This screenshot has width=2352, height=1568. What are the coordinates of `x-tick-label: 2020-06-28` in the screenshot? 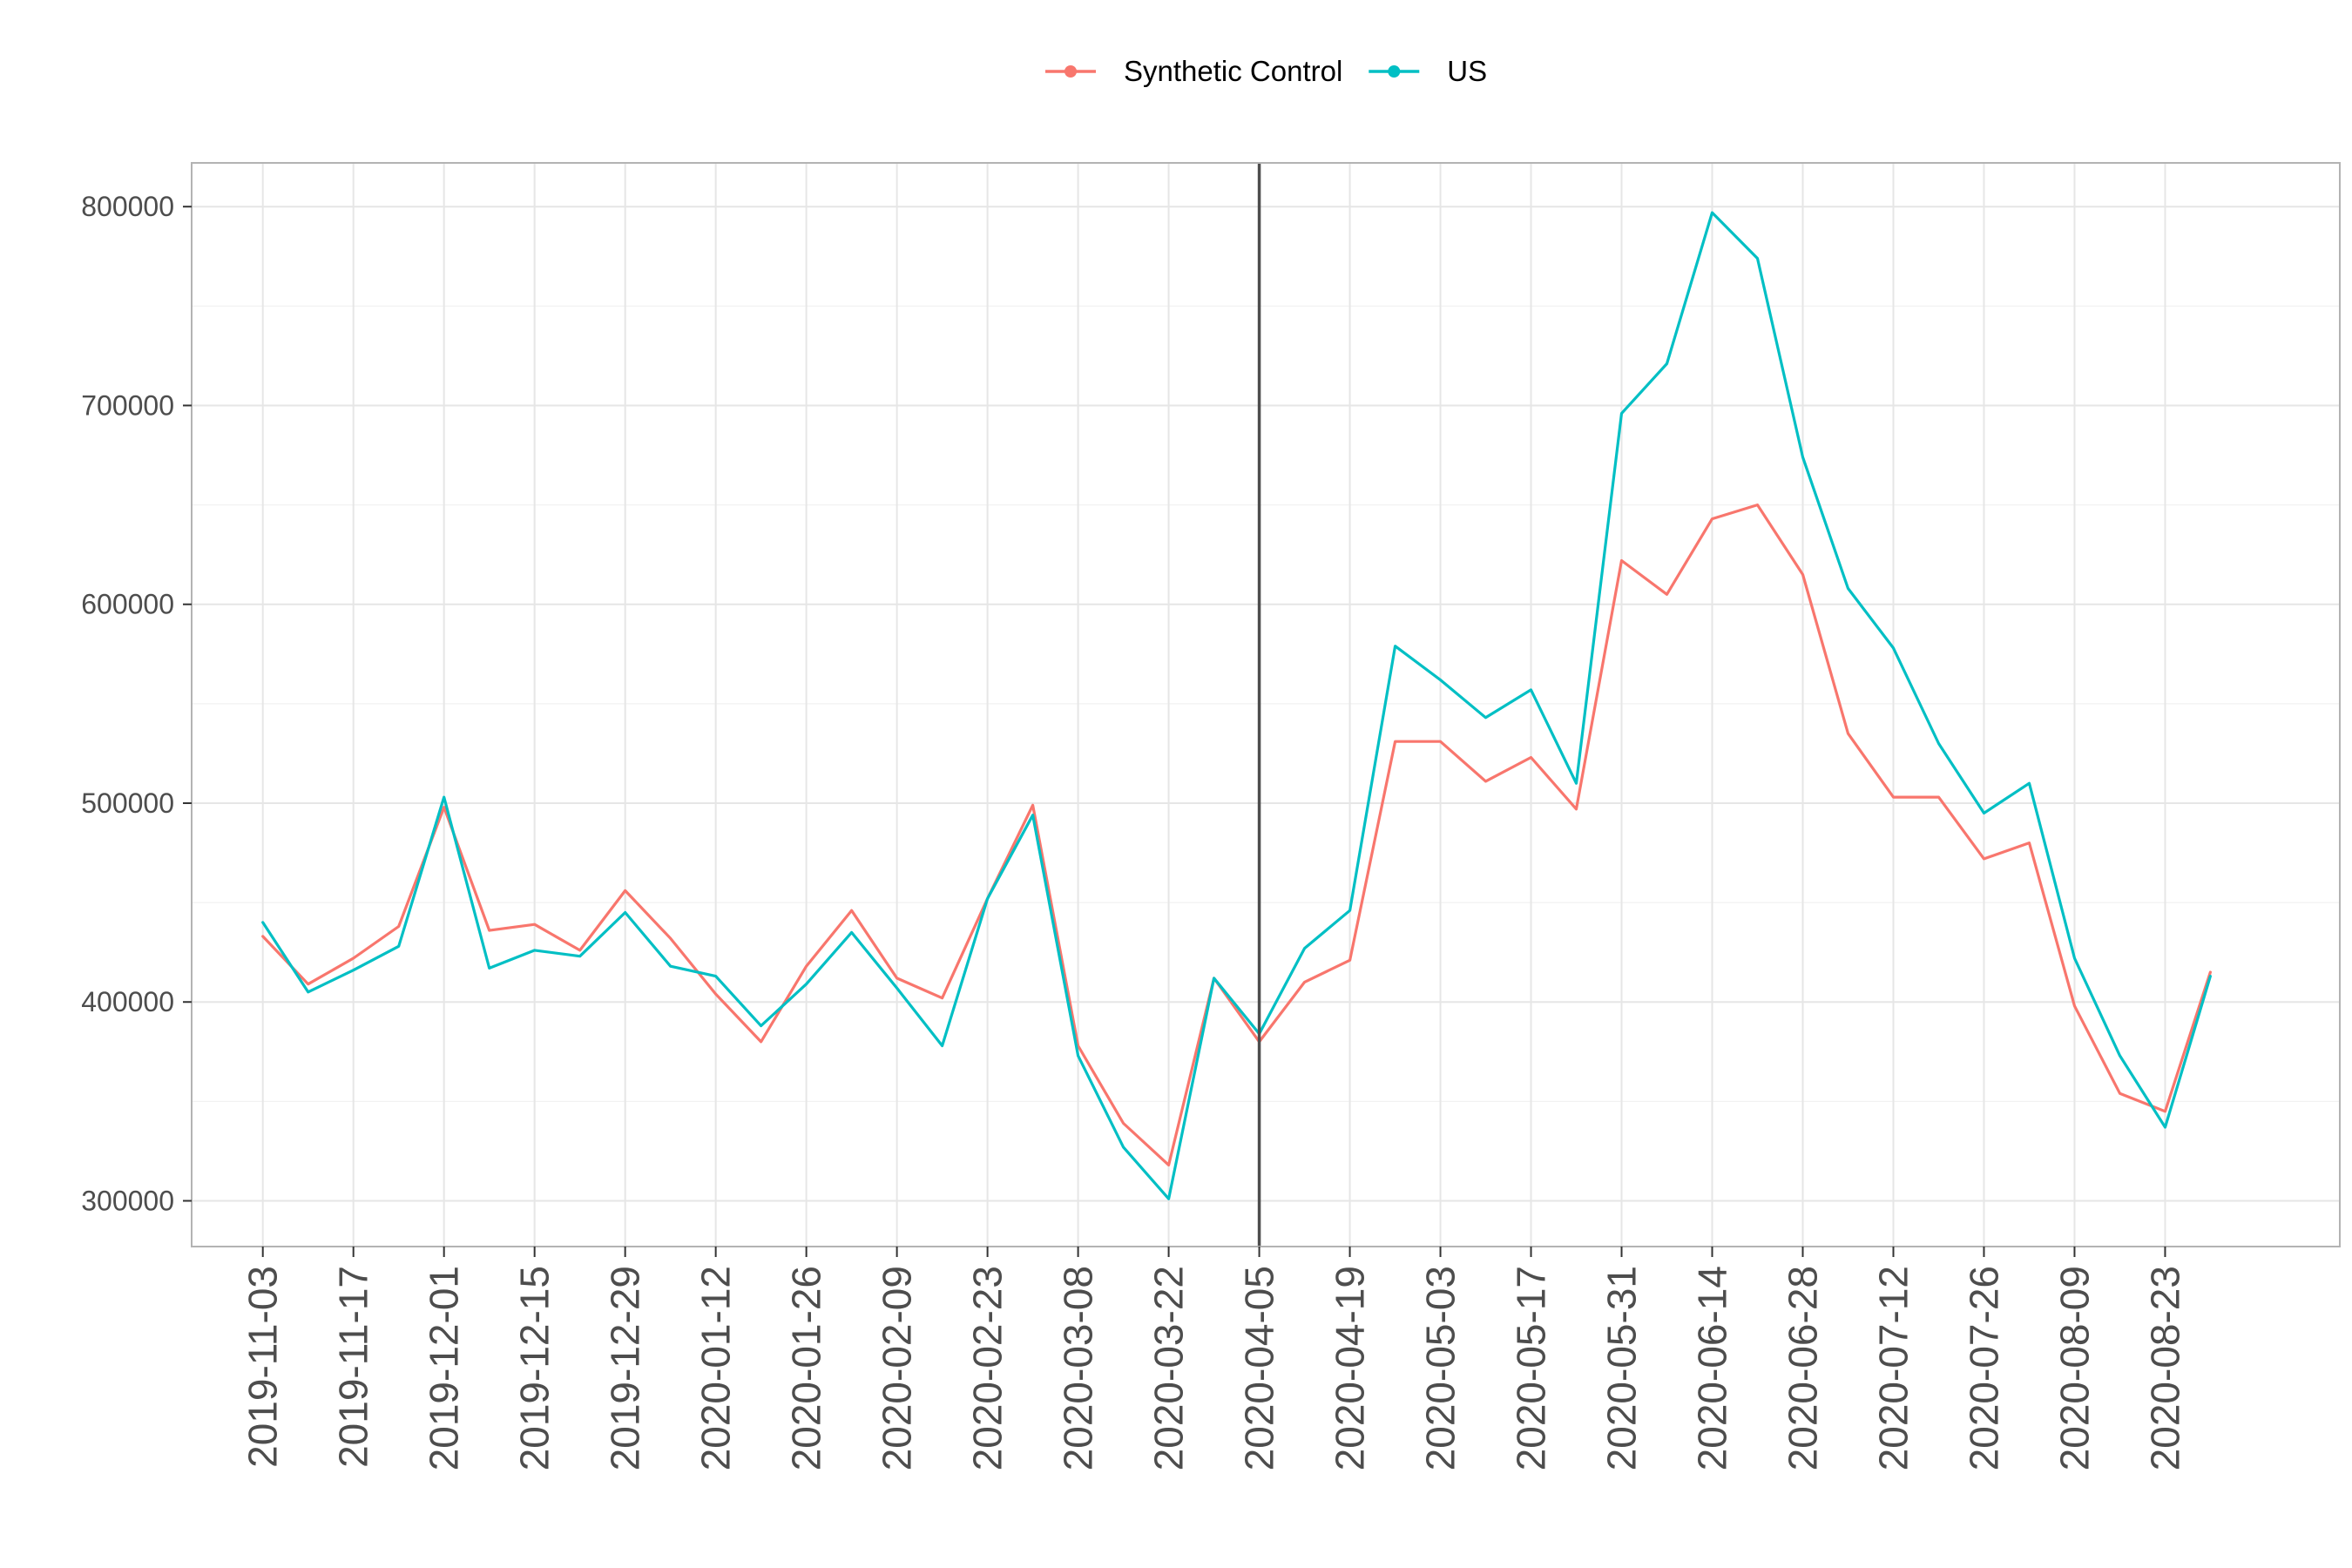 It's located at (1803, 1368).